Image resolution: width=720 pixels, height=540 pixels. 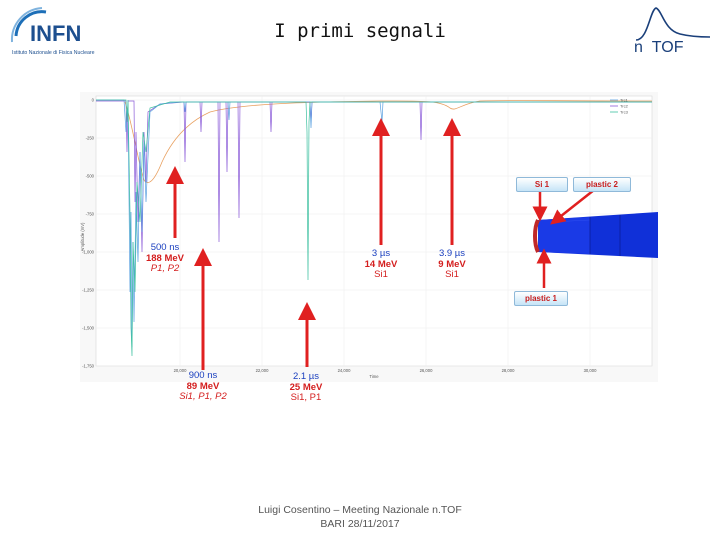 I want to click on plot-legend: Trc1 Trc2 Trc3, so click(x=619, y=106).